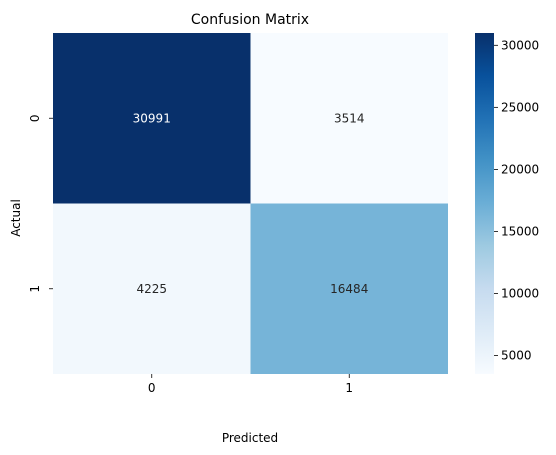 The height and width of the screenshot is (455, 556). I want to click on colorbar, so click(484, 203).